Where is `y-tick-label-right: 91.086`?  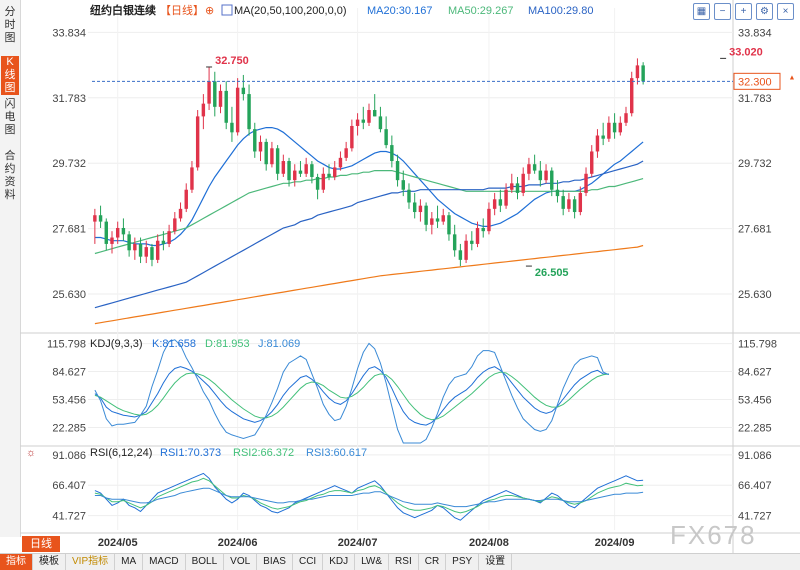 y-tick-label-right: 91.086 is located at coordinates (755, 456).